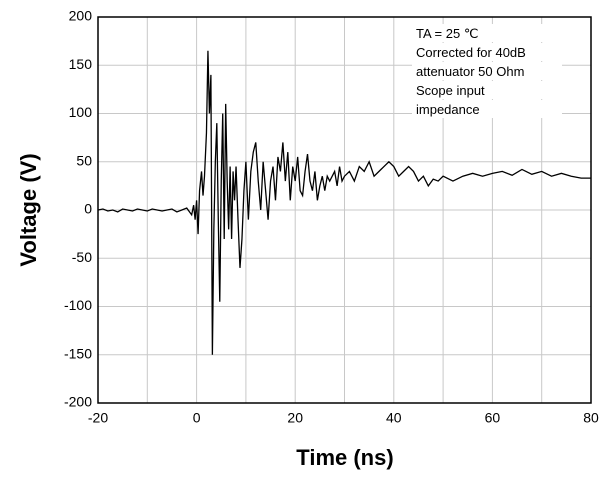  What do you see at coordinates (81, 64) in the screenshot?
I see `y-tick-label: 150` at bounding box center [81, 64].